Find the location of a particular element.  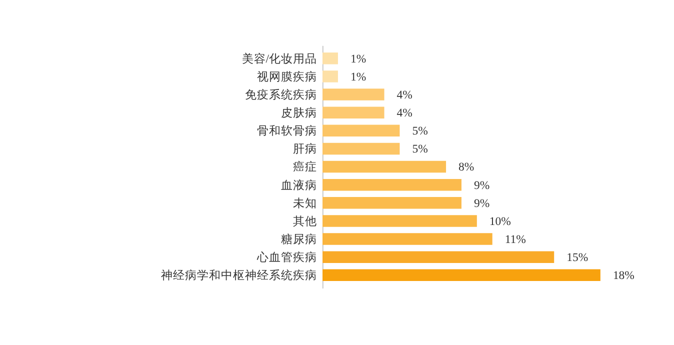

y-tick-label: 皮肤病 is located at coordinates (299, 113).